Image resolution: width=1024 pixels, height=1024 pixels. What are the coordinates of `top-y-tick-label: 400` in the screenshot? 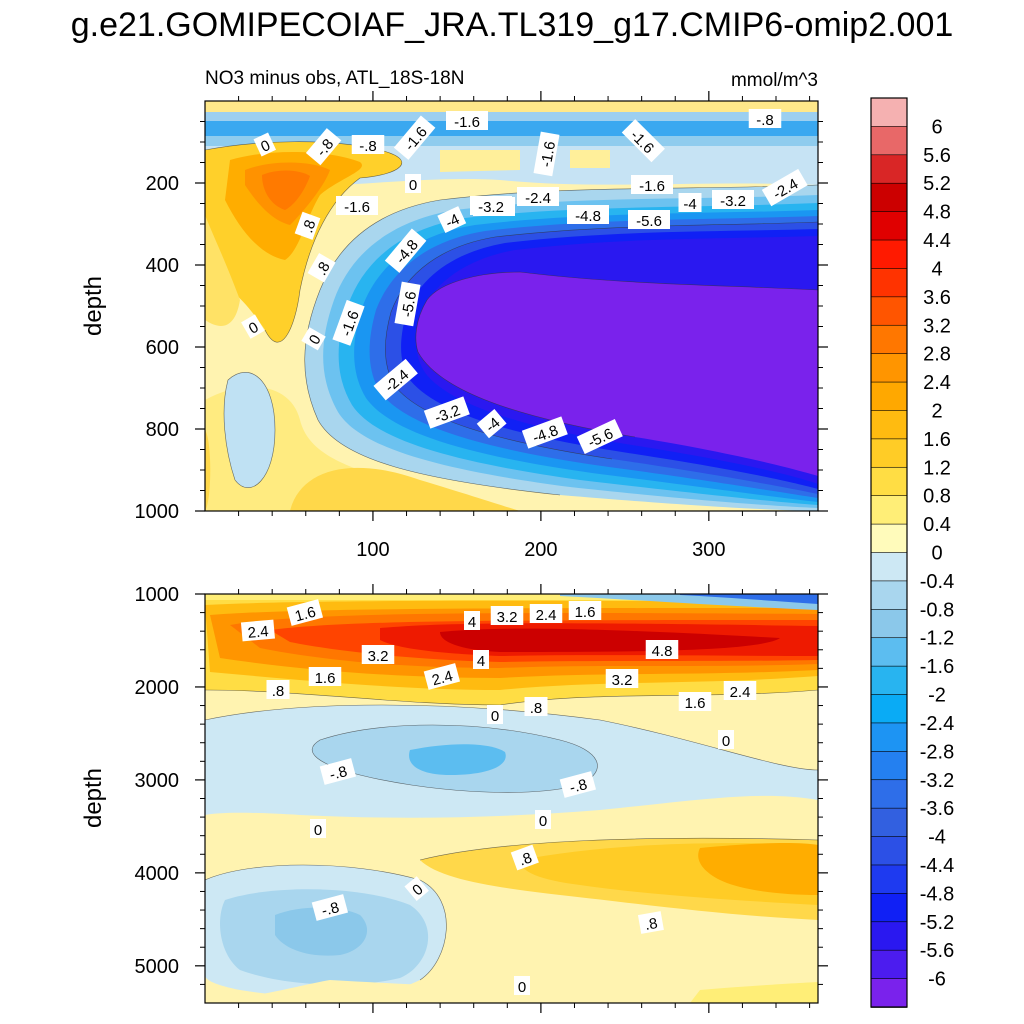 It's located at (162, 266).